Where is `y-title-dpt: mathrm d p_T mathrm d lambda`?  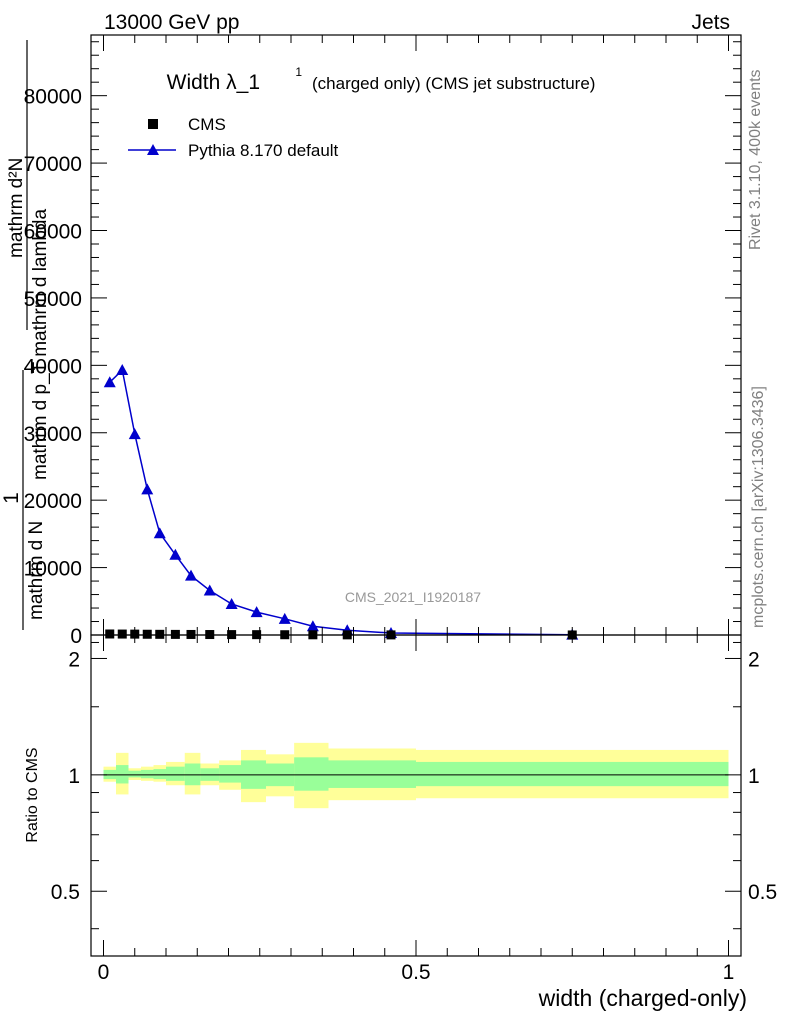
y-title-dpt: mathrm d p_T mathrm d lambda is located at coordinates (40, 344).